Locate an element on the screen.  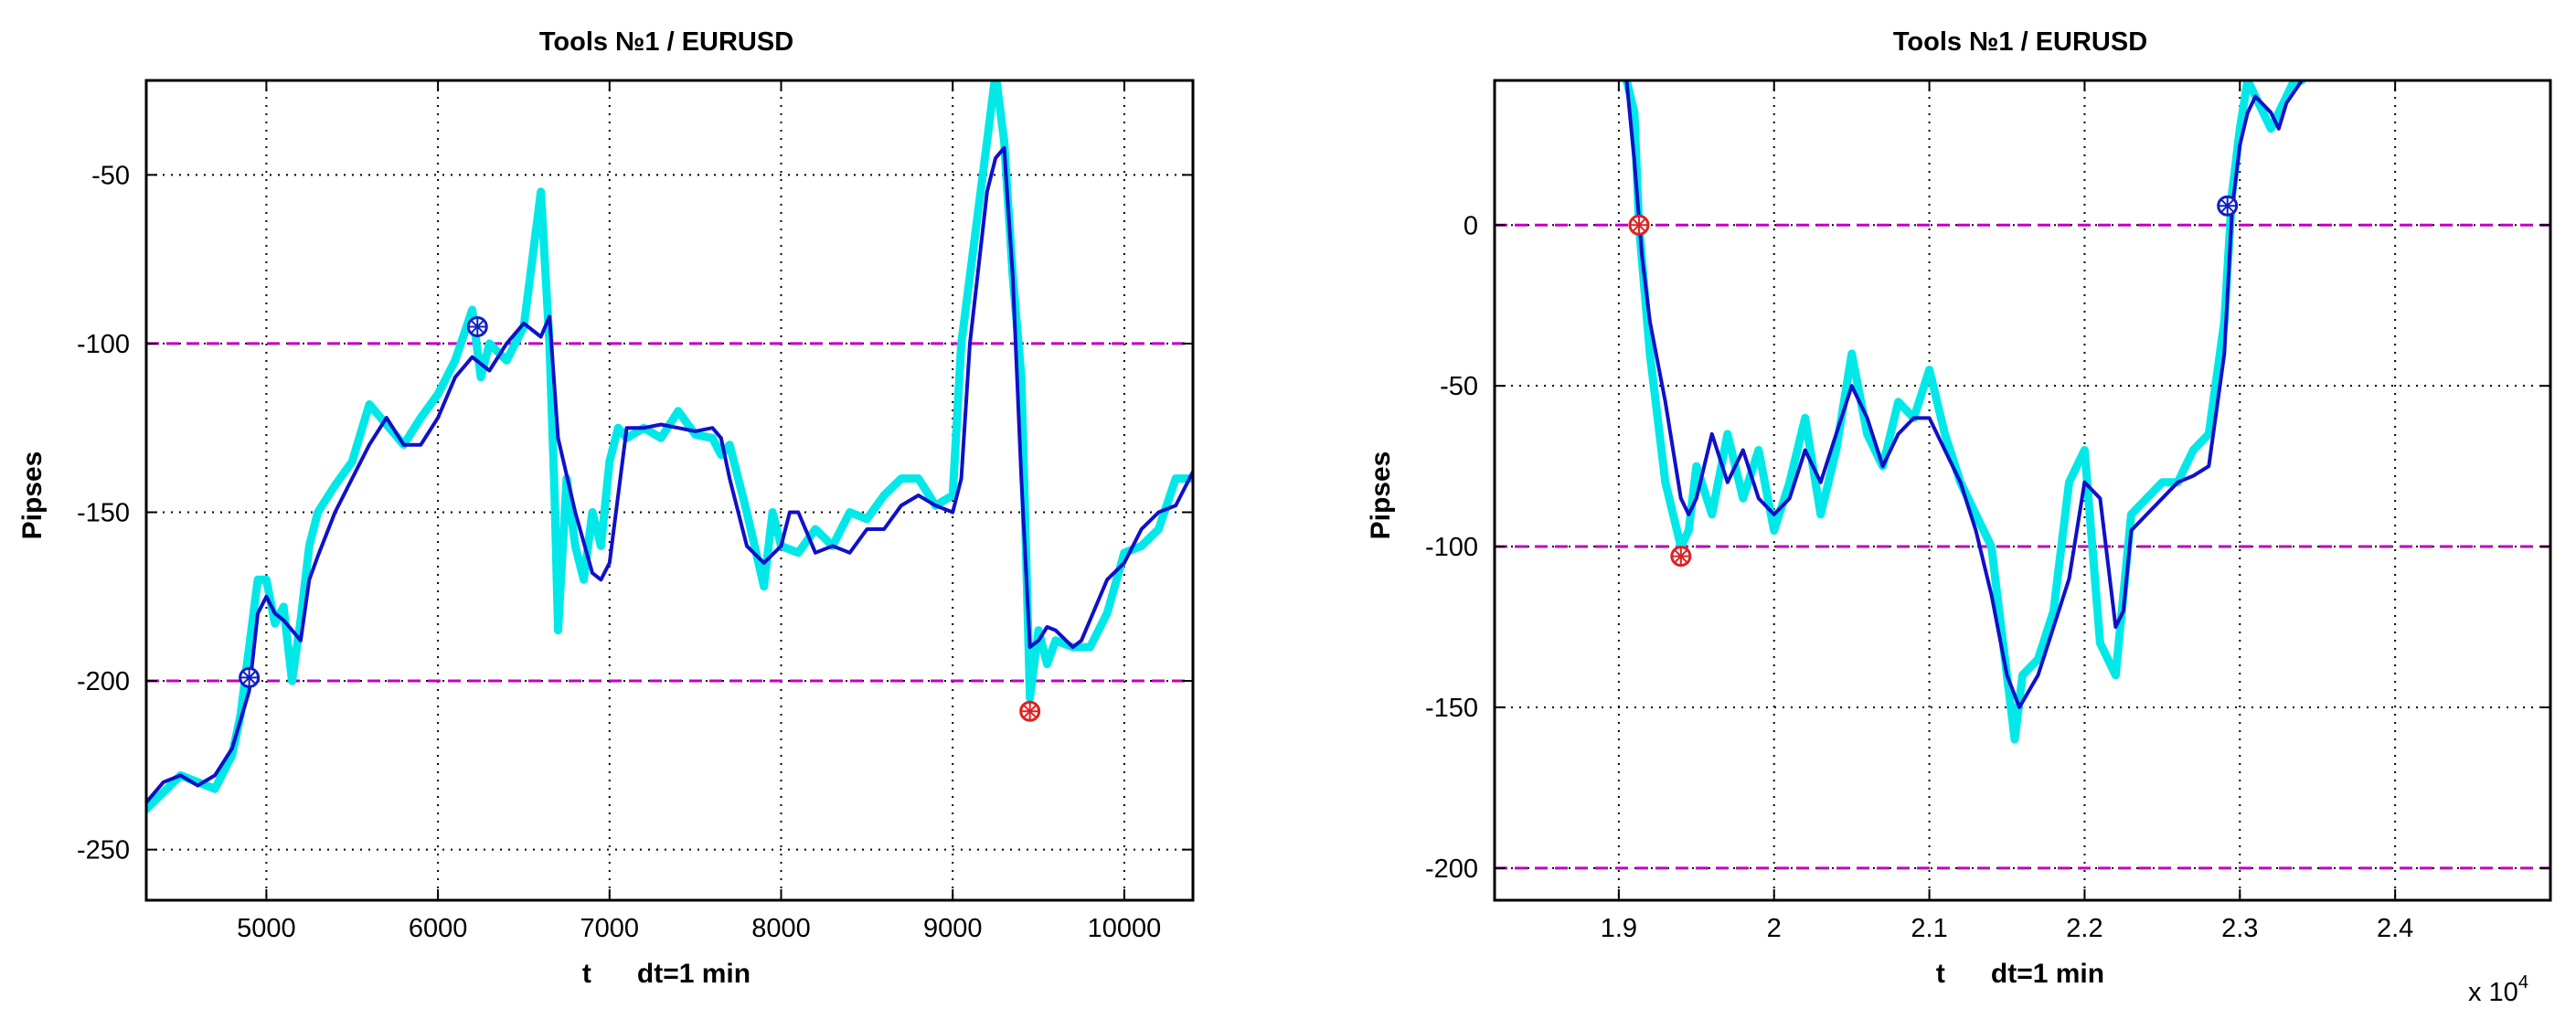
x-tick-label: 6000 is located at coordinates (438, 928).